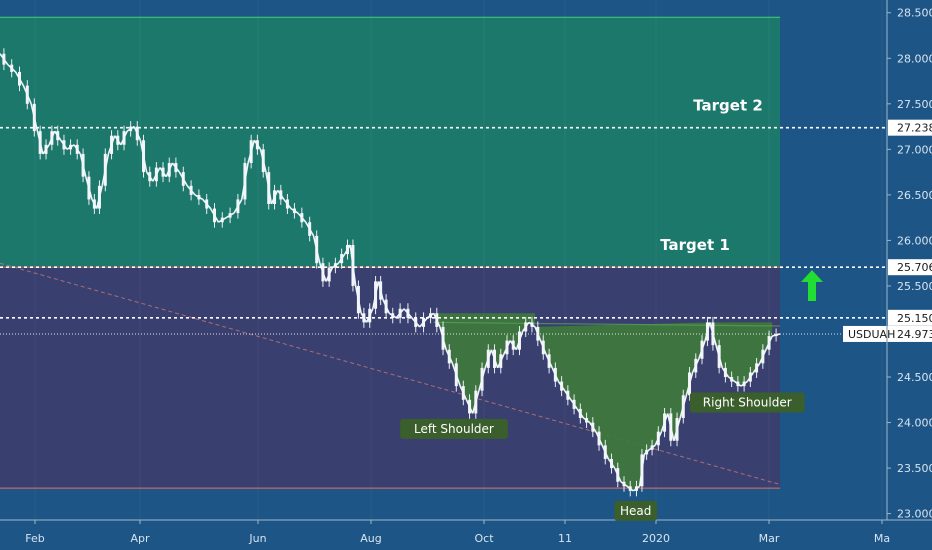 This screenshot has height=550, width=932. Describe the element at coordinates (914, 334) in the screenshot. I see `current-price-label: 24.973` at that location.